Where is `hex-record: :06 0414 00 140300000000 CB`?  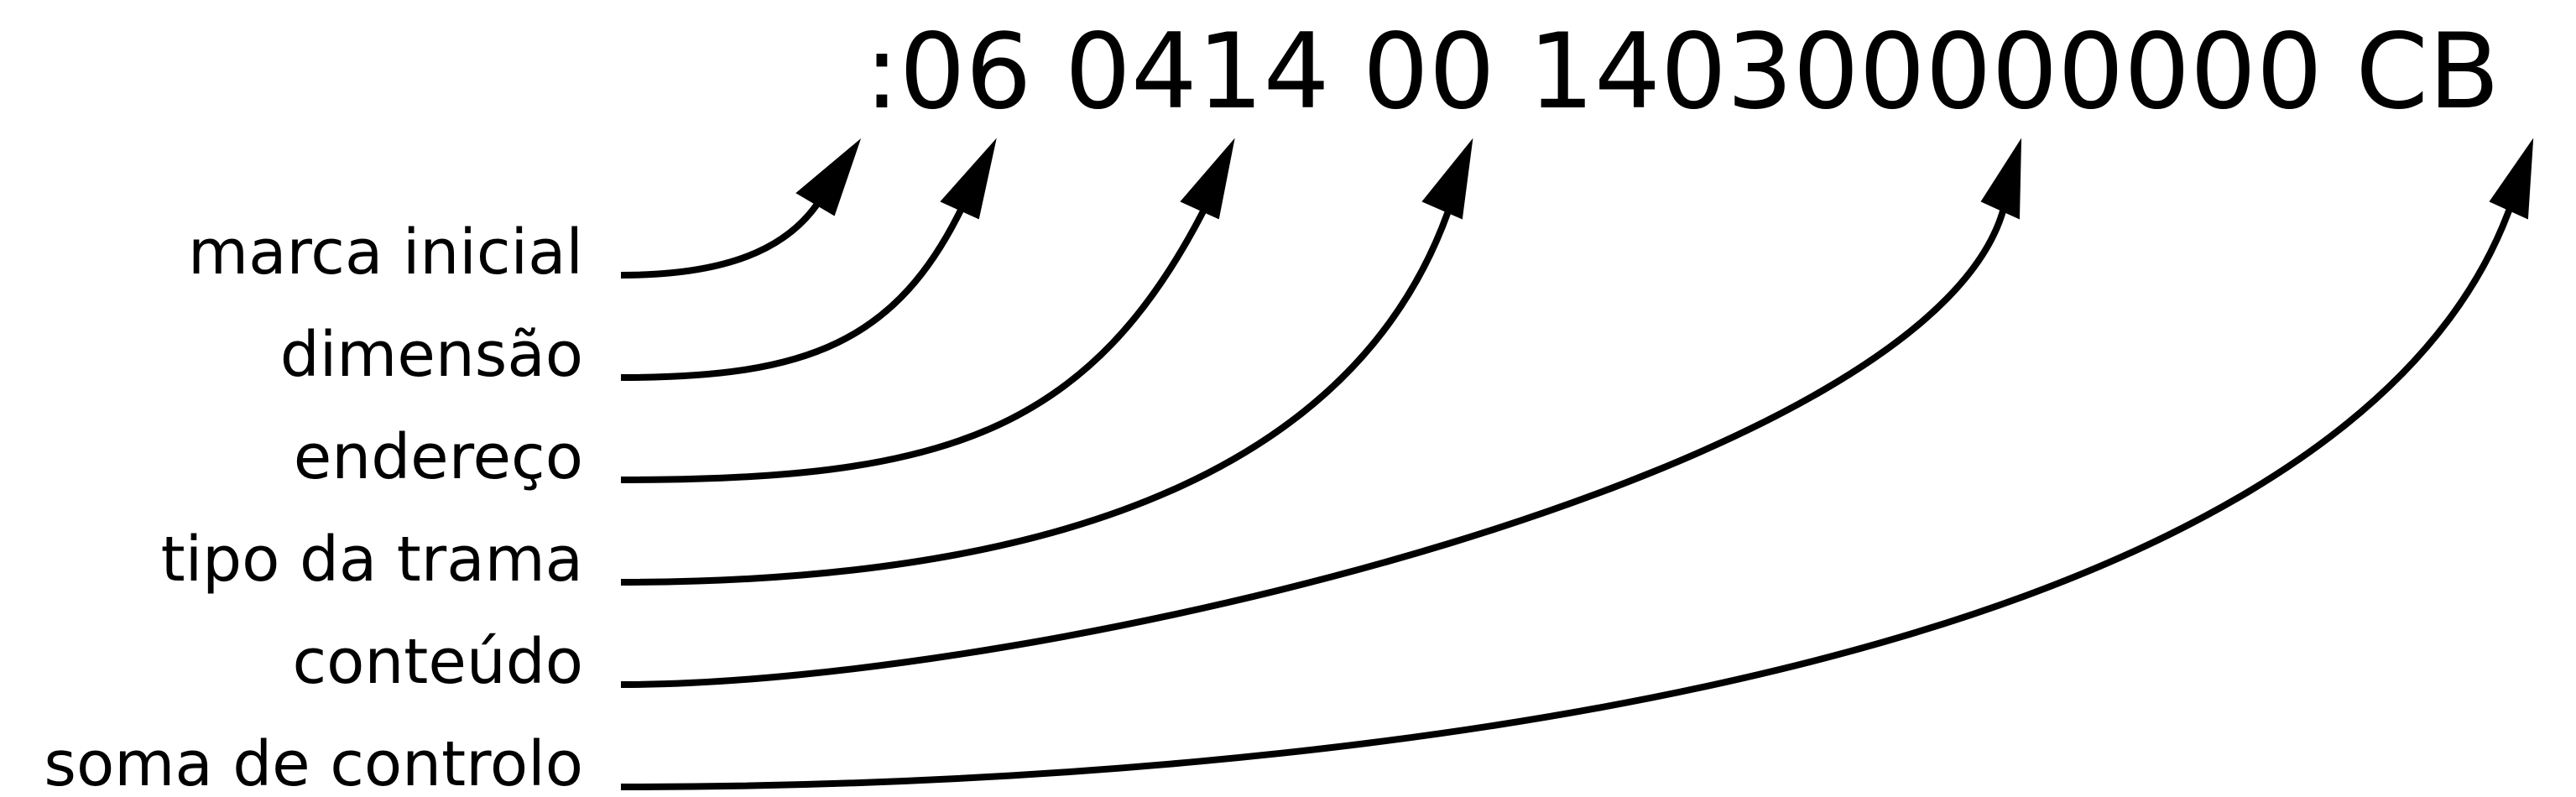
hex-record: :06 0414 00 140300000000 CB is located at coordinates (1682, 72).